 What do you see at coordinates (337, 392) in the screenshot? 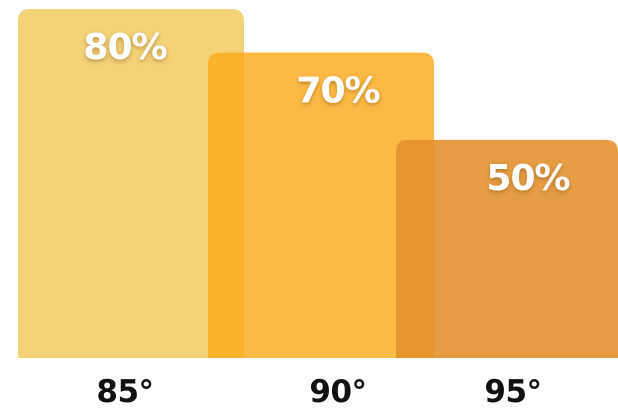
I see `category-label-2: 90°` at bounding box center [337, 392].